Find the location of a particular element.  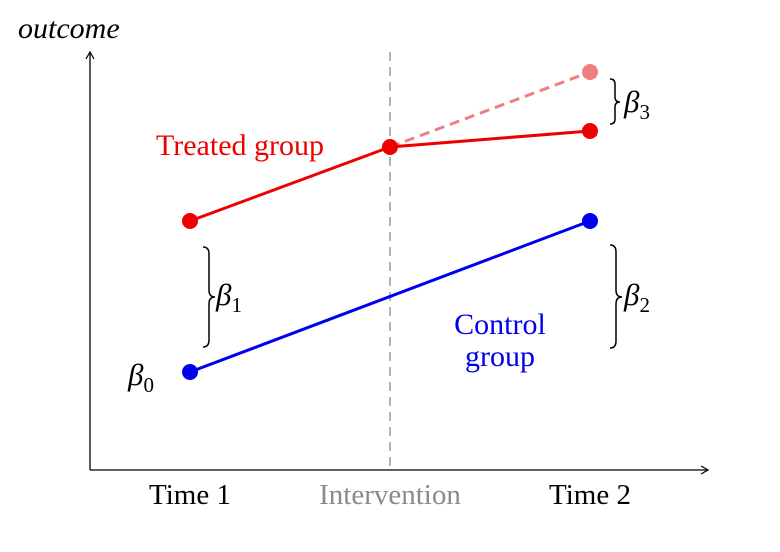

control-point-time2 is located at coordinates (590, 221).